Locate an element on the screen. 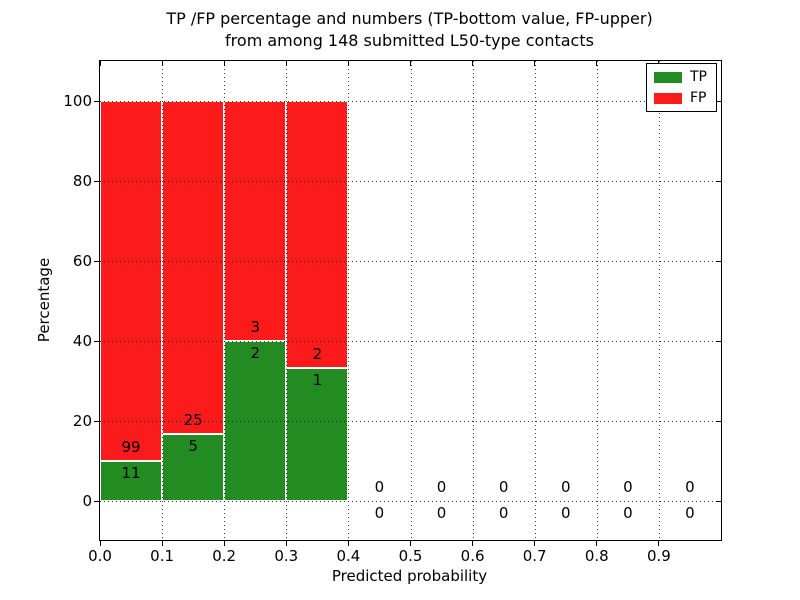  y-tick-label: 80 is located at coordinates (82, 181).